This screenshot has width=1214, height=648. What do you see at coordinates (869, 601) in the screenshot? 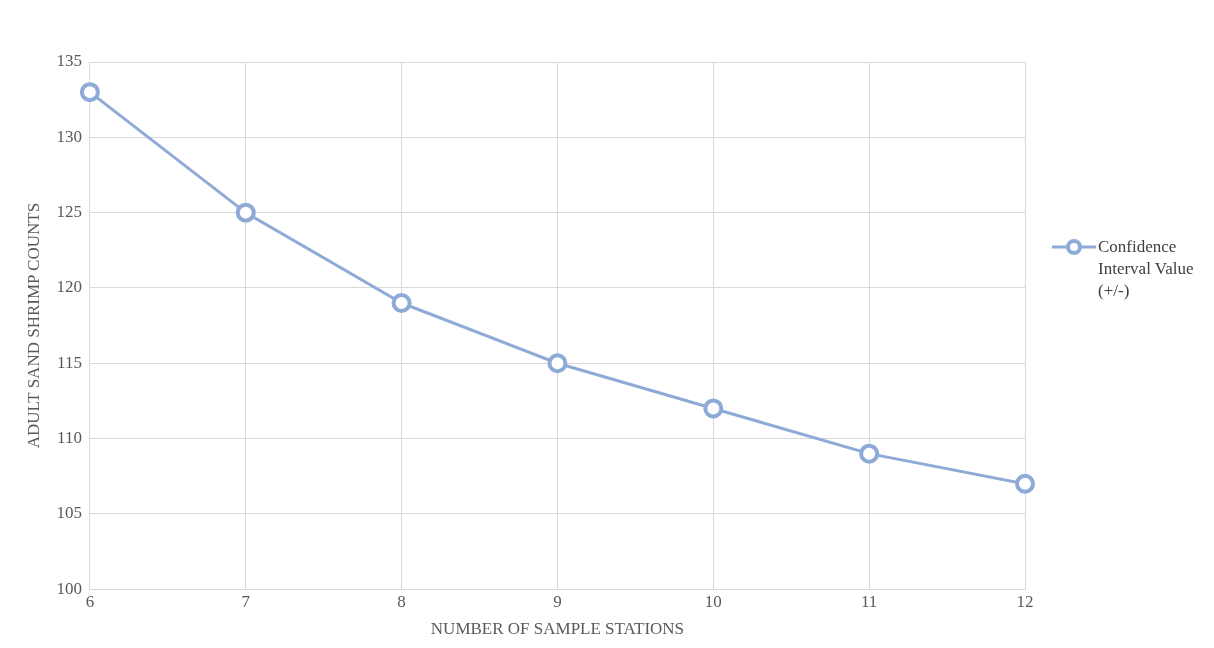
I see `x-tick-label: 11` at bounding box center [869, 601].